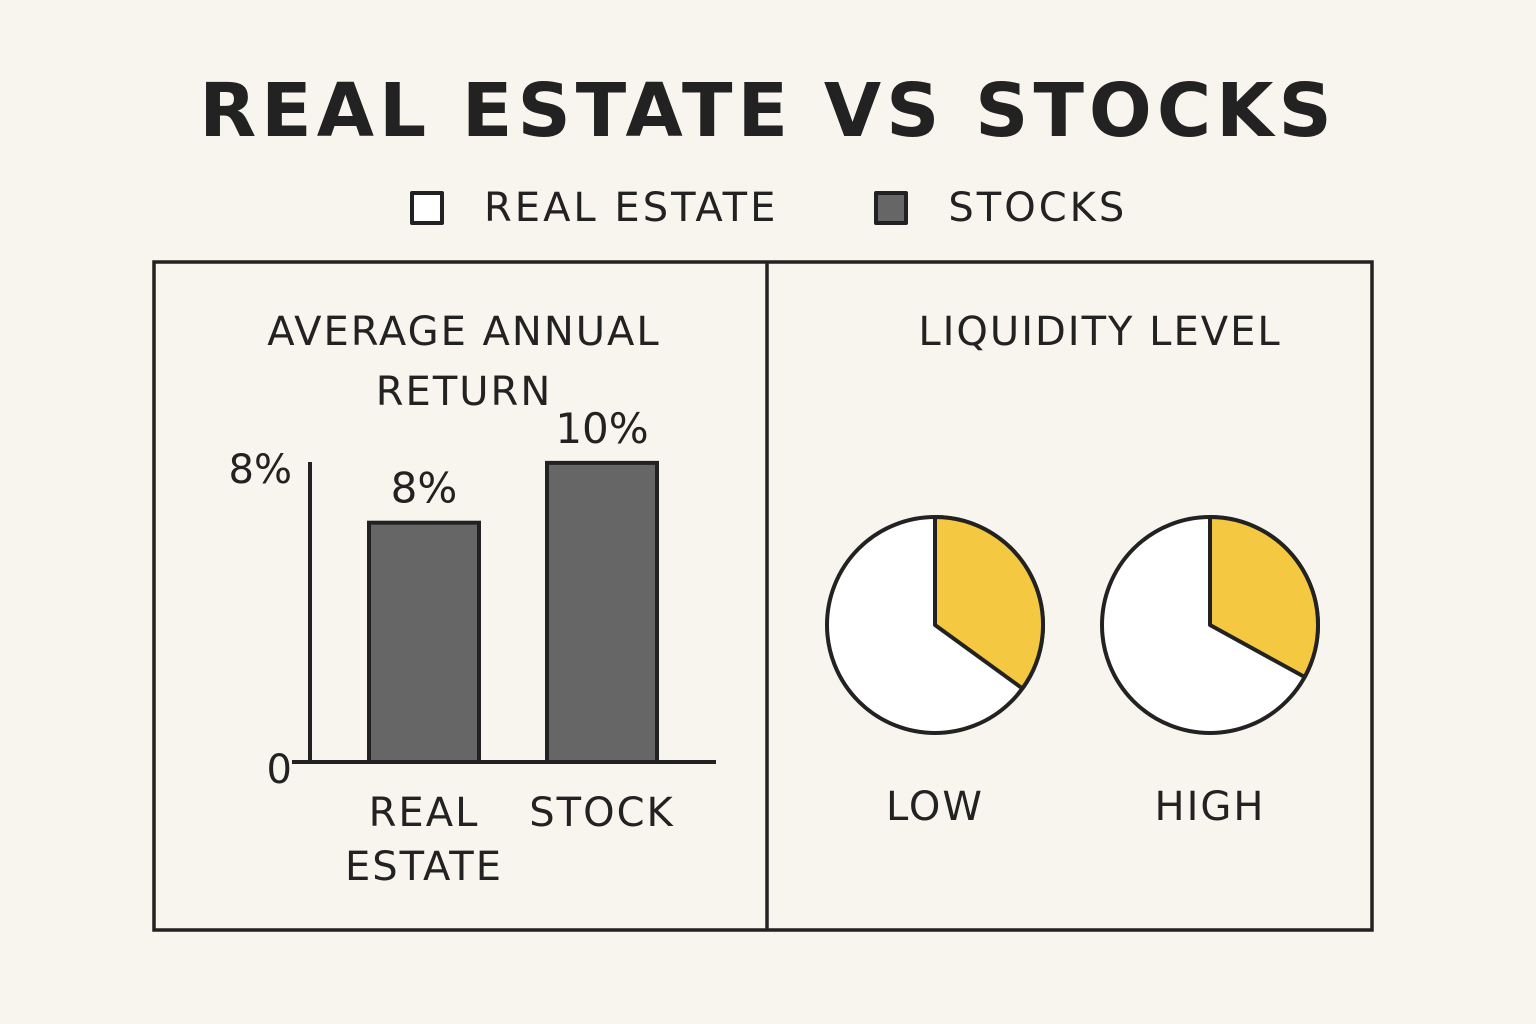 This screenshot has width=1536, height=1024. I want to click on pie-low: LOW, so click(935, 672).